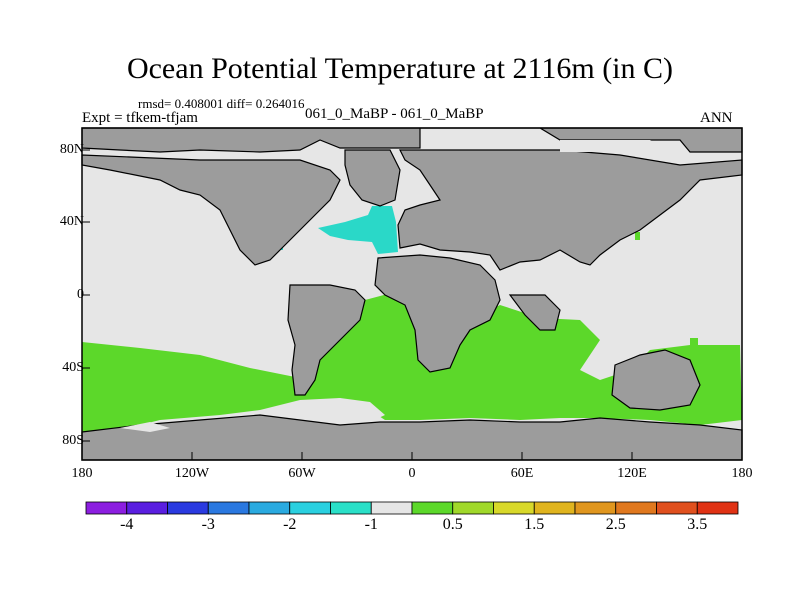  I want to click on australia, so click(656, 380).